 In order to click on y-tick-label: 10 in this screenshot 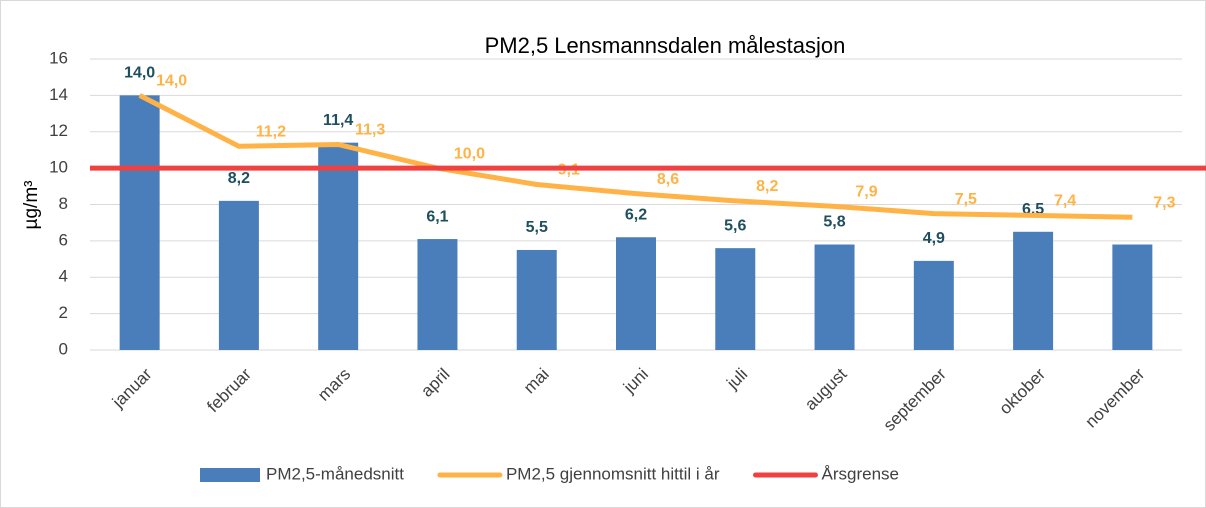, I will do `click(58, 167)`.